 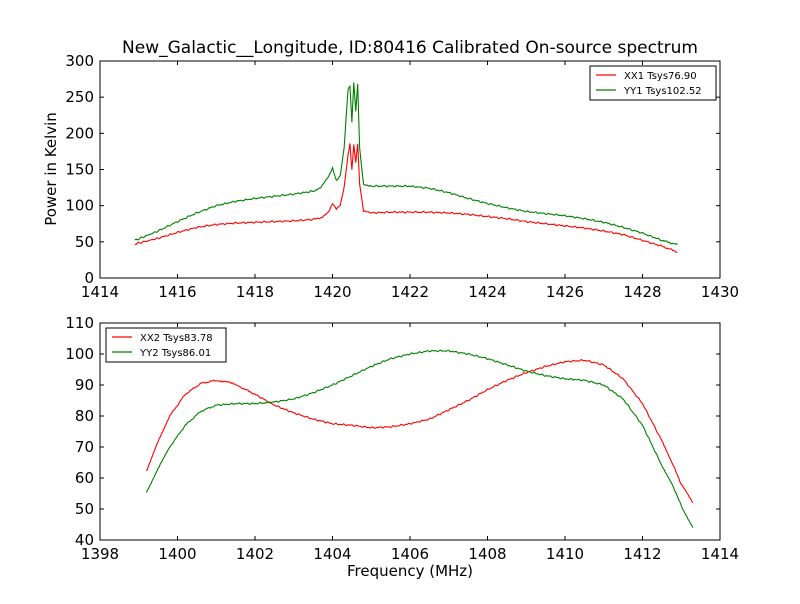 What do you see at coordinates (89, 278) in the screenshot?
I see `y-tick-label-1-0: 0` at bounding box center [89, 278].